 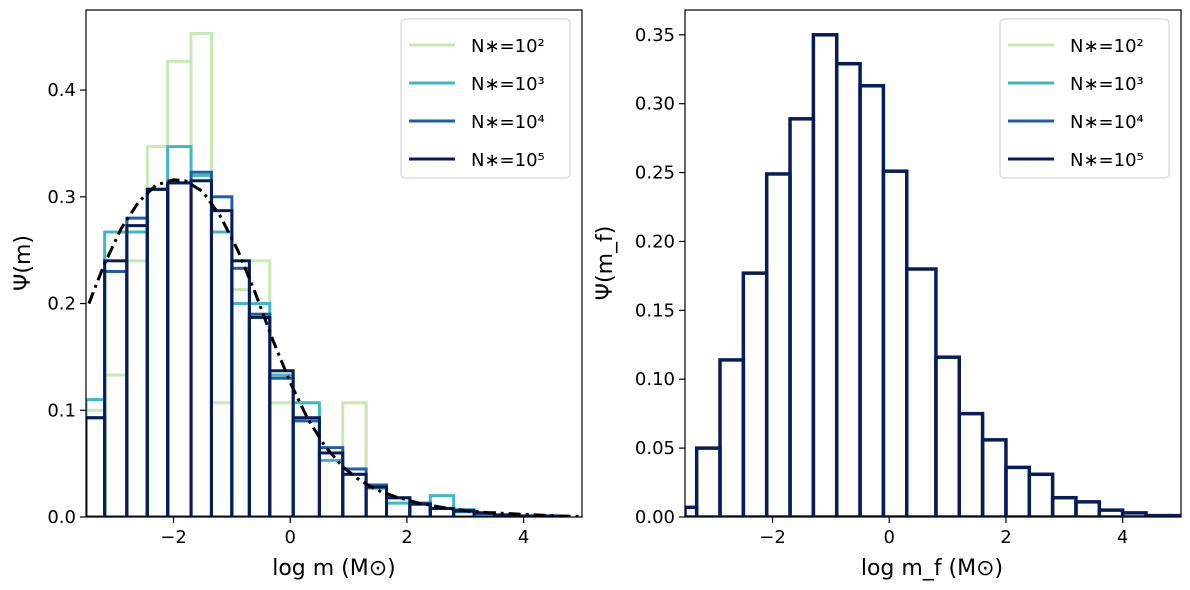 I want to click on right-legend: N∗=10² N∗=10³ N∗=10⁴ N∗=10⁵, so click(x=1084, y=98).